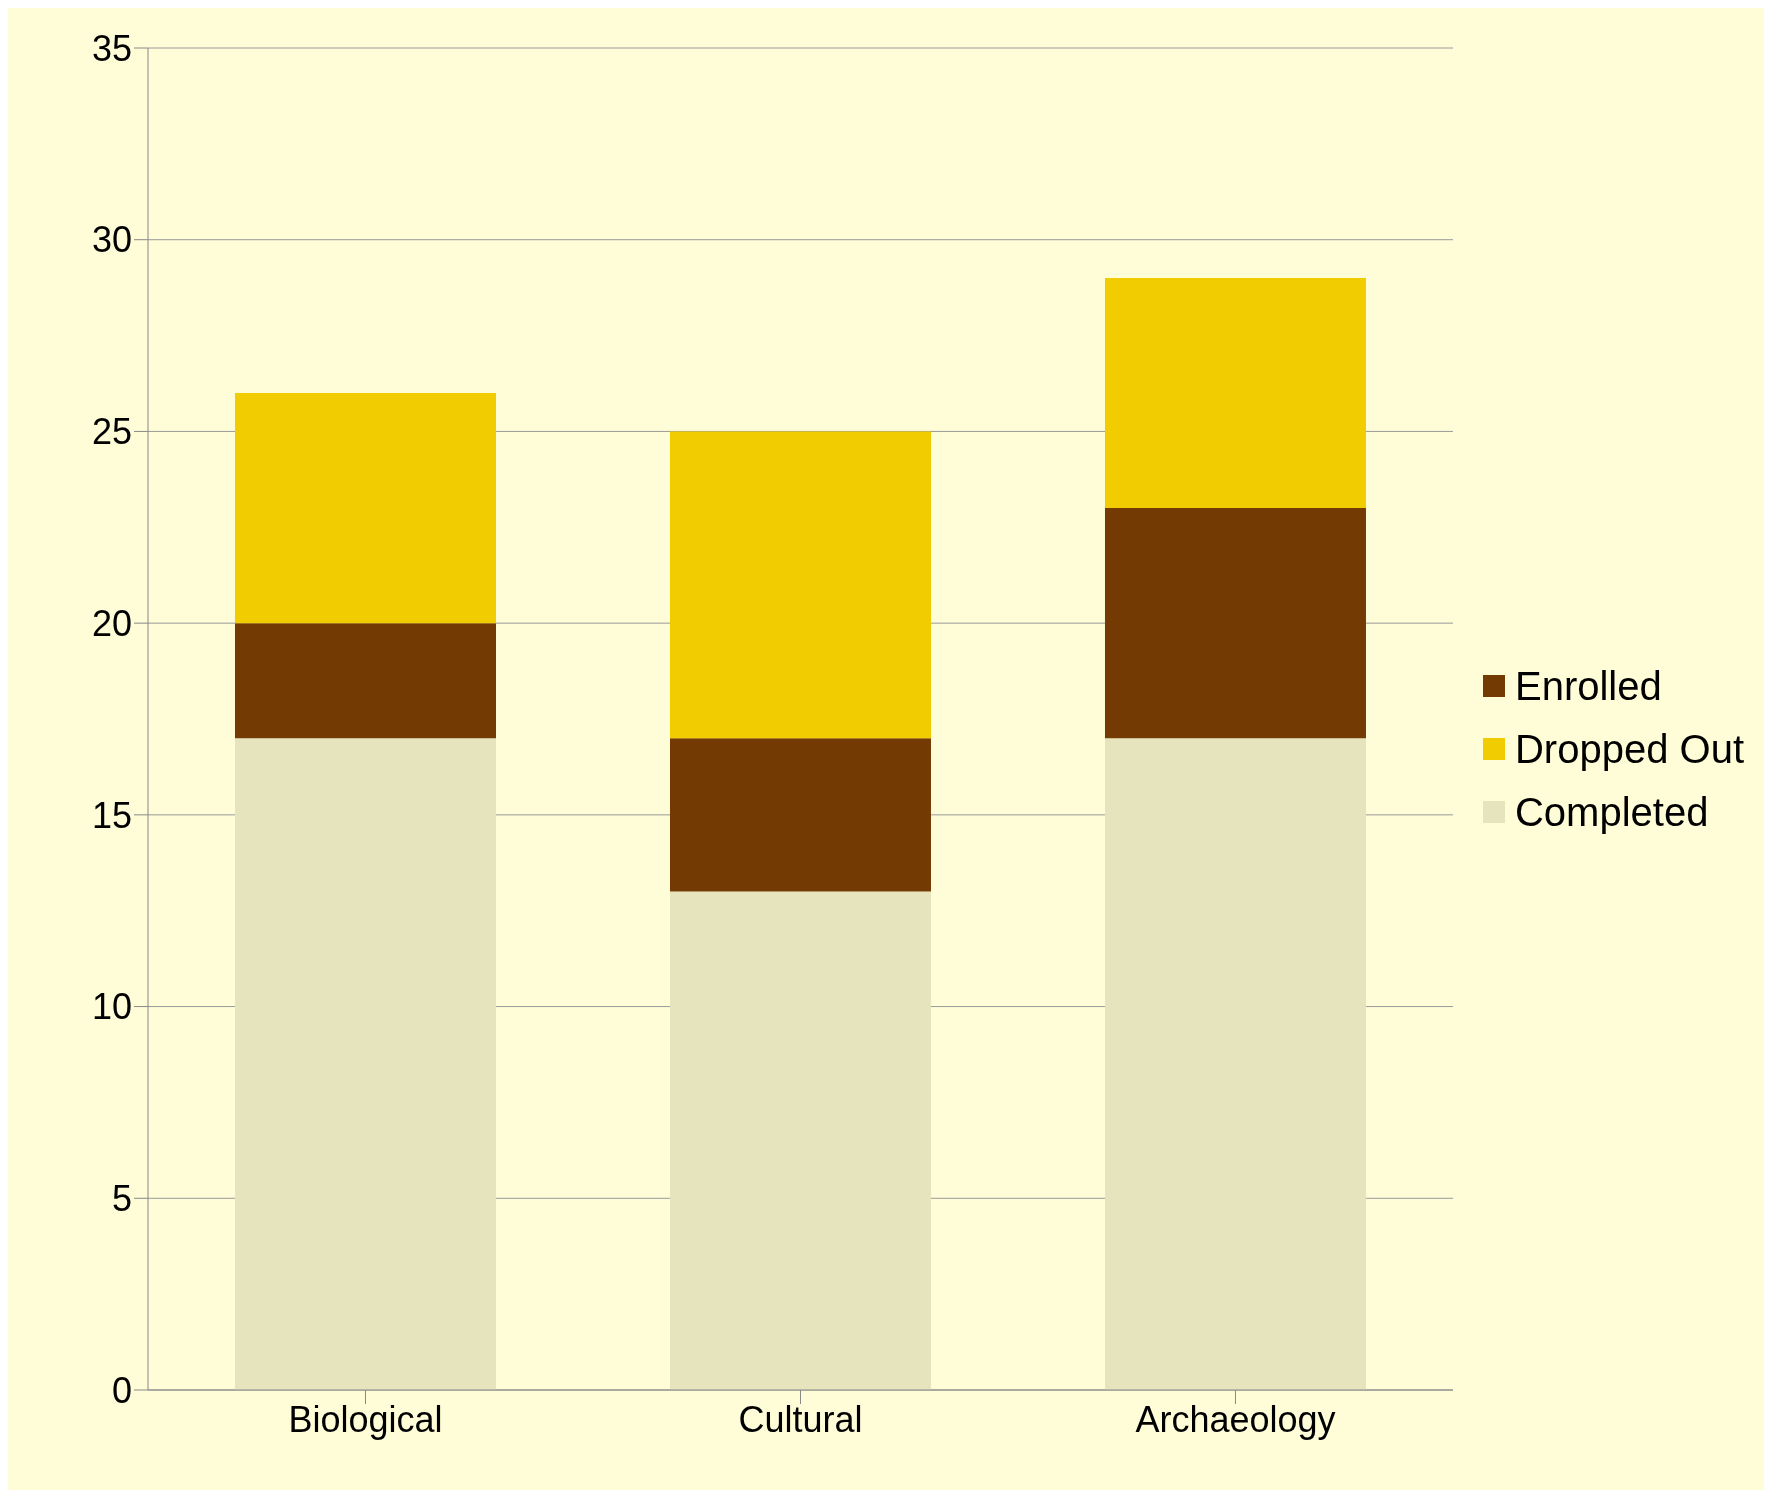  What do you see at coordinates (111, 432) in the screenshot?
I see `y-tick-label: 25` at bounding box center [111, 432].